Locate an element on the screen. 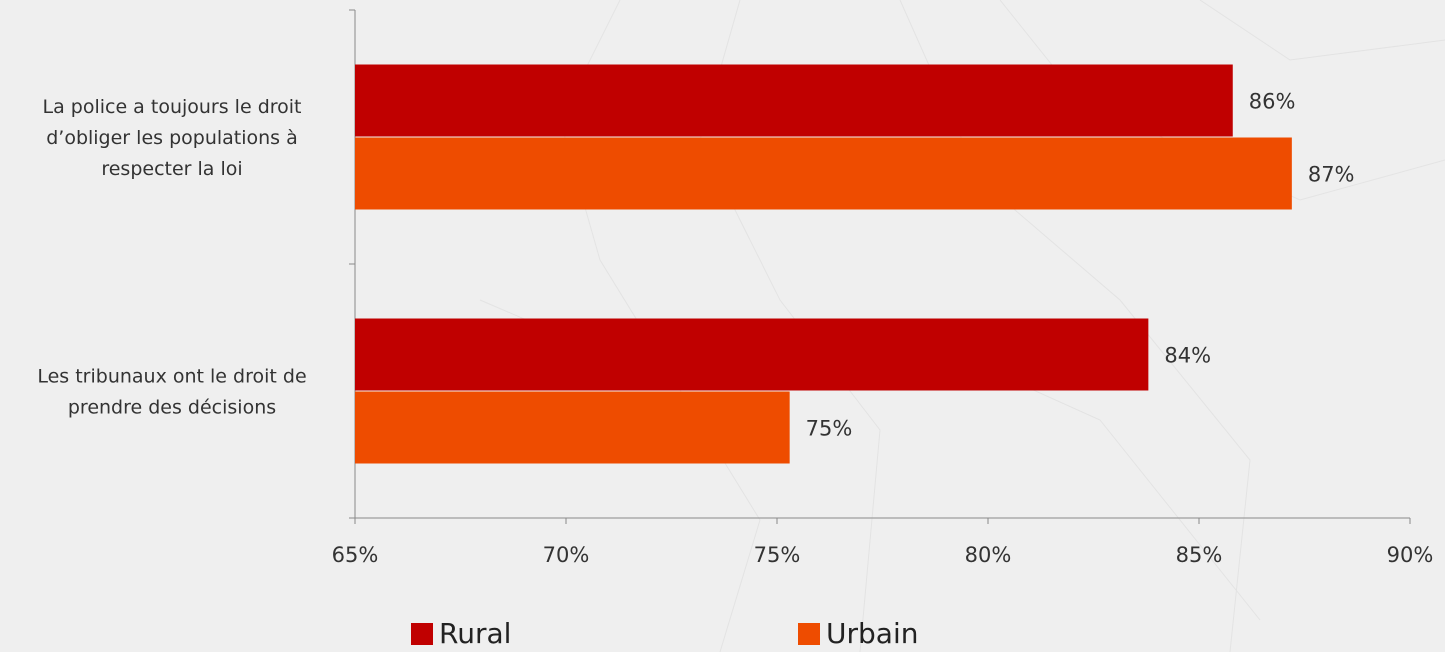 The height and width of the screenshot is (652, 1445). legend-item-urbain: Urbain is located at coordinates (858, 634).